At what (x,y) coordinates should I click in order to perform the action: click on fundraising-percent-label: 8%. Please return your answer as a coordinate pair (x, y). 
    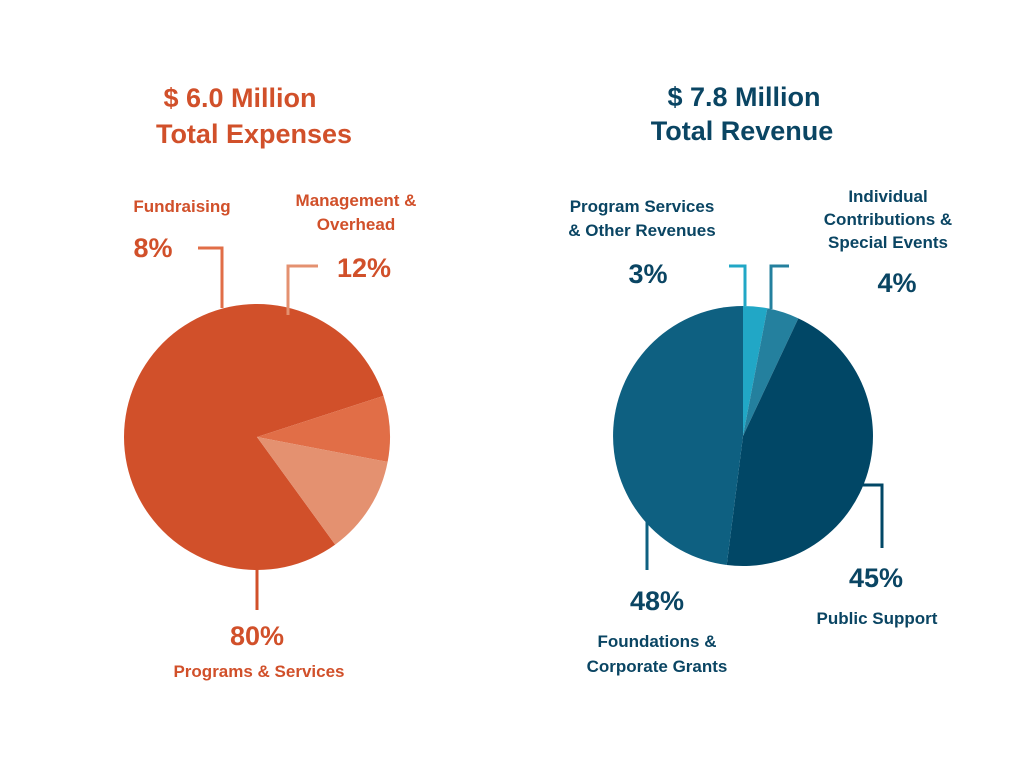
    Looking at the image, I should click on (152, 248).